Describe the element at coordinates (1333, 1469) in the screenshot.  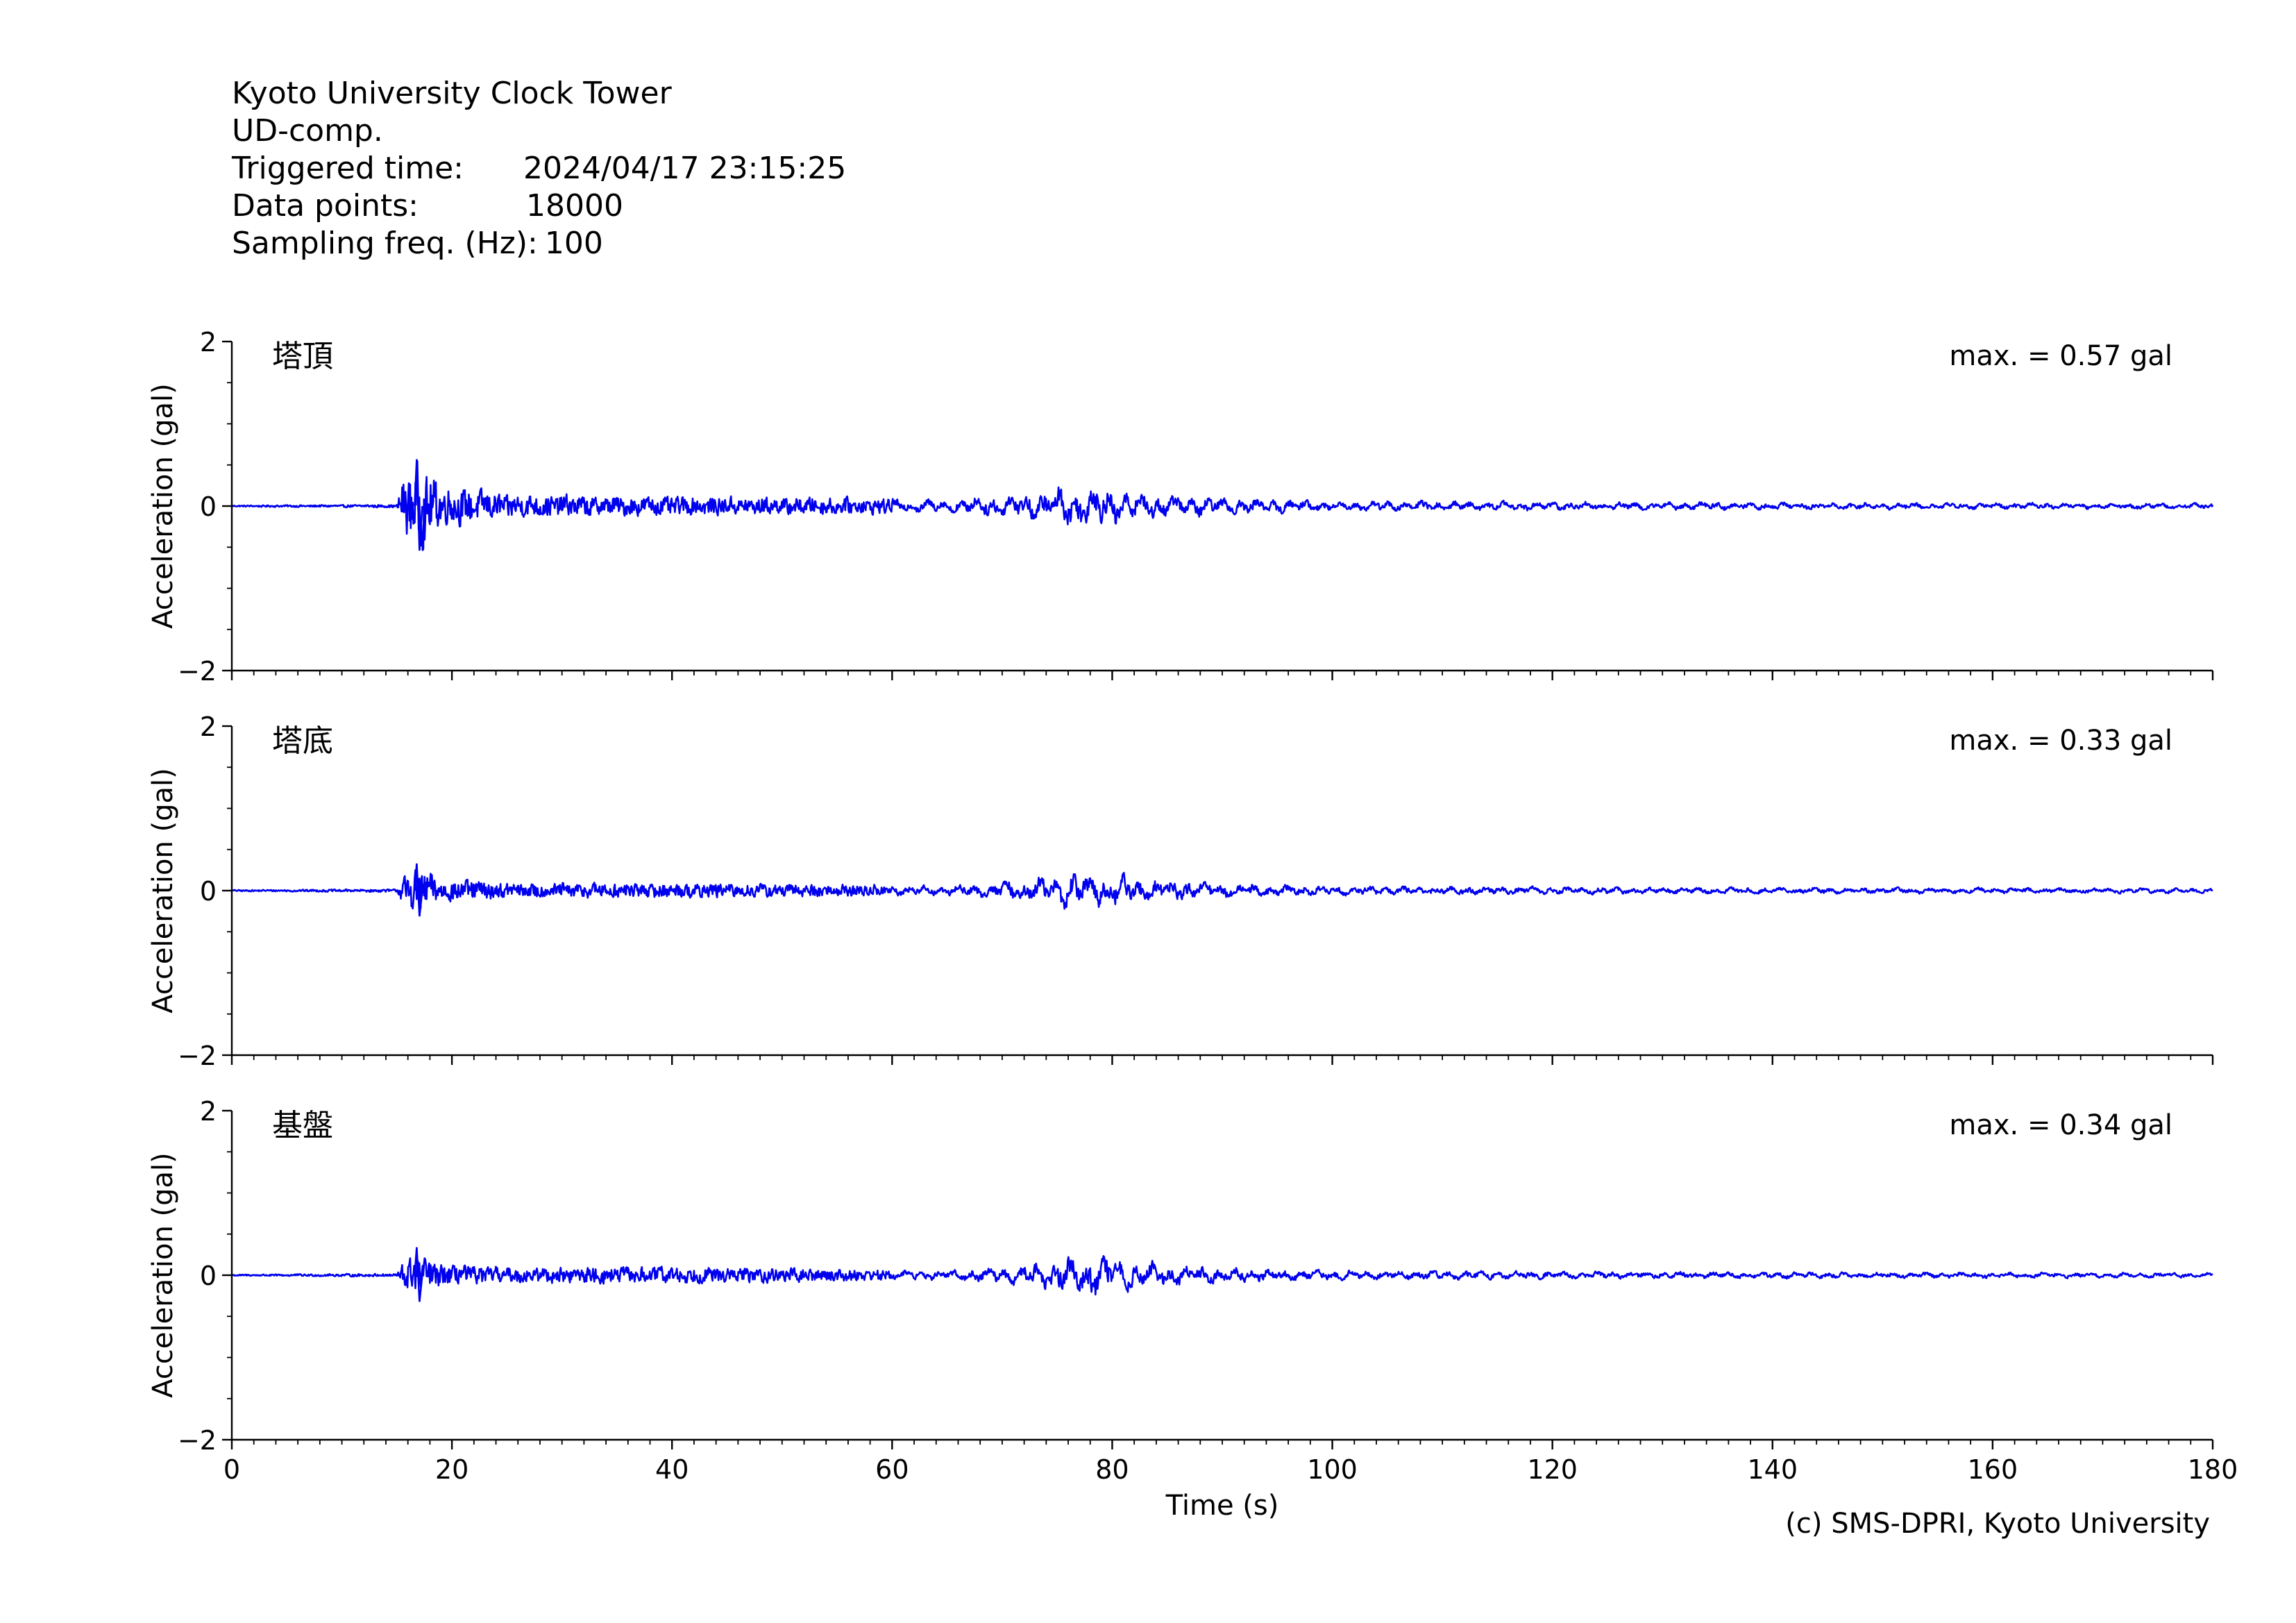
I see `x-tick-label: 100` at that location.